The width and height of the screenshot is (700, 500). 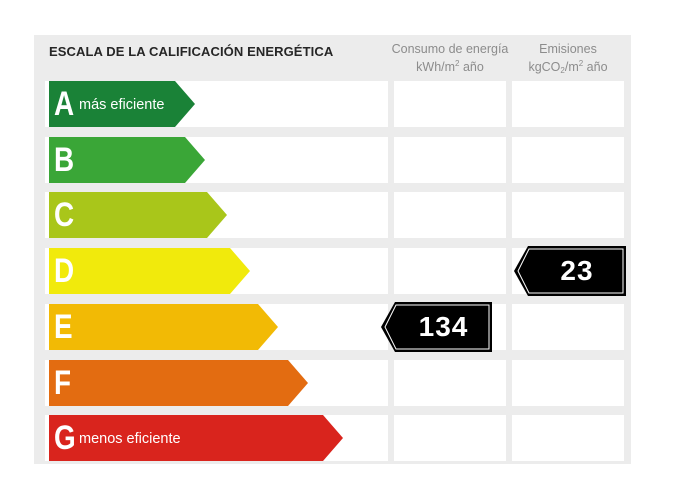 What do you see at coordinates (568, 160) in the screenshot?
I see `emisiones-cell-b` at bounding box center [568, 160].